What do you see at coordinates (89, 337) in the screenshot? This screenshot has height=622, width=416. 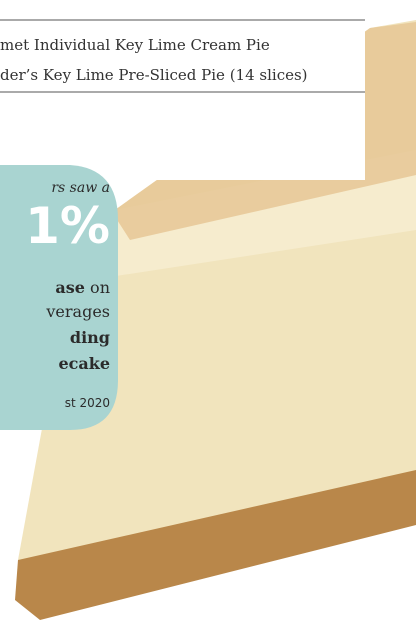 I see `callout-line: ding` at bounding box center [89, 337].